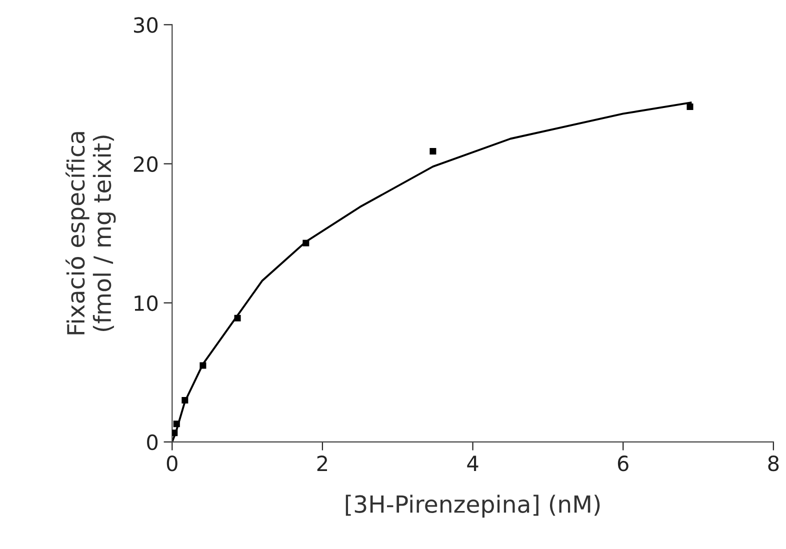  I want to click on y-axis-title: Fixació específica (fmol / mg teixit), so click(91, 233).